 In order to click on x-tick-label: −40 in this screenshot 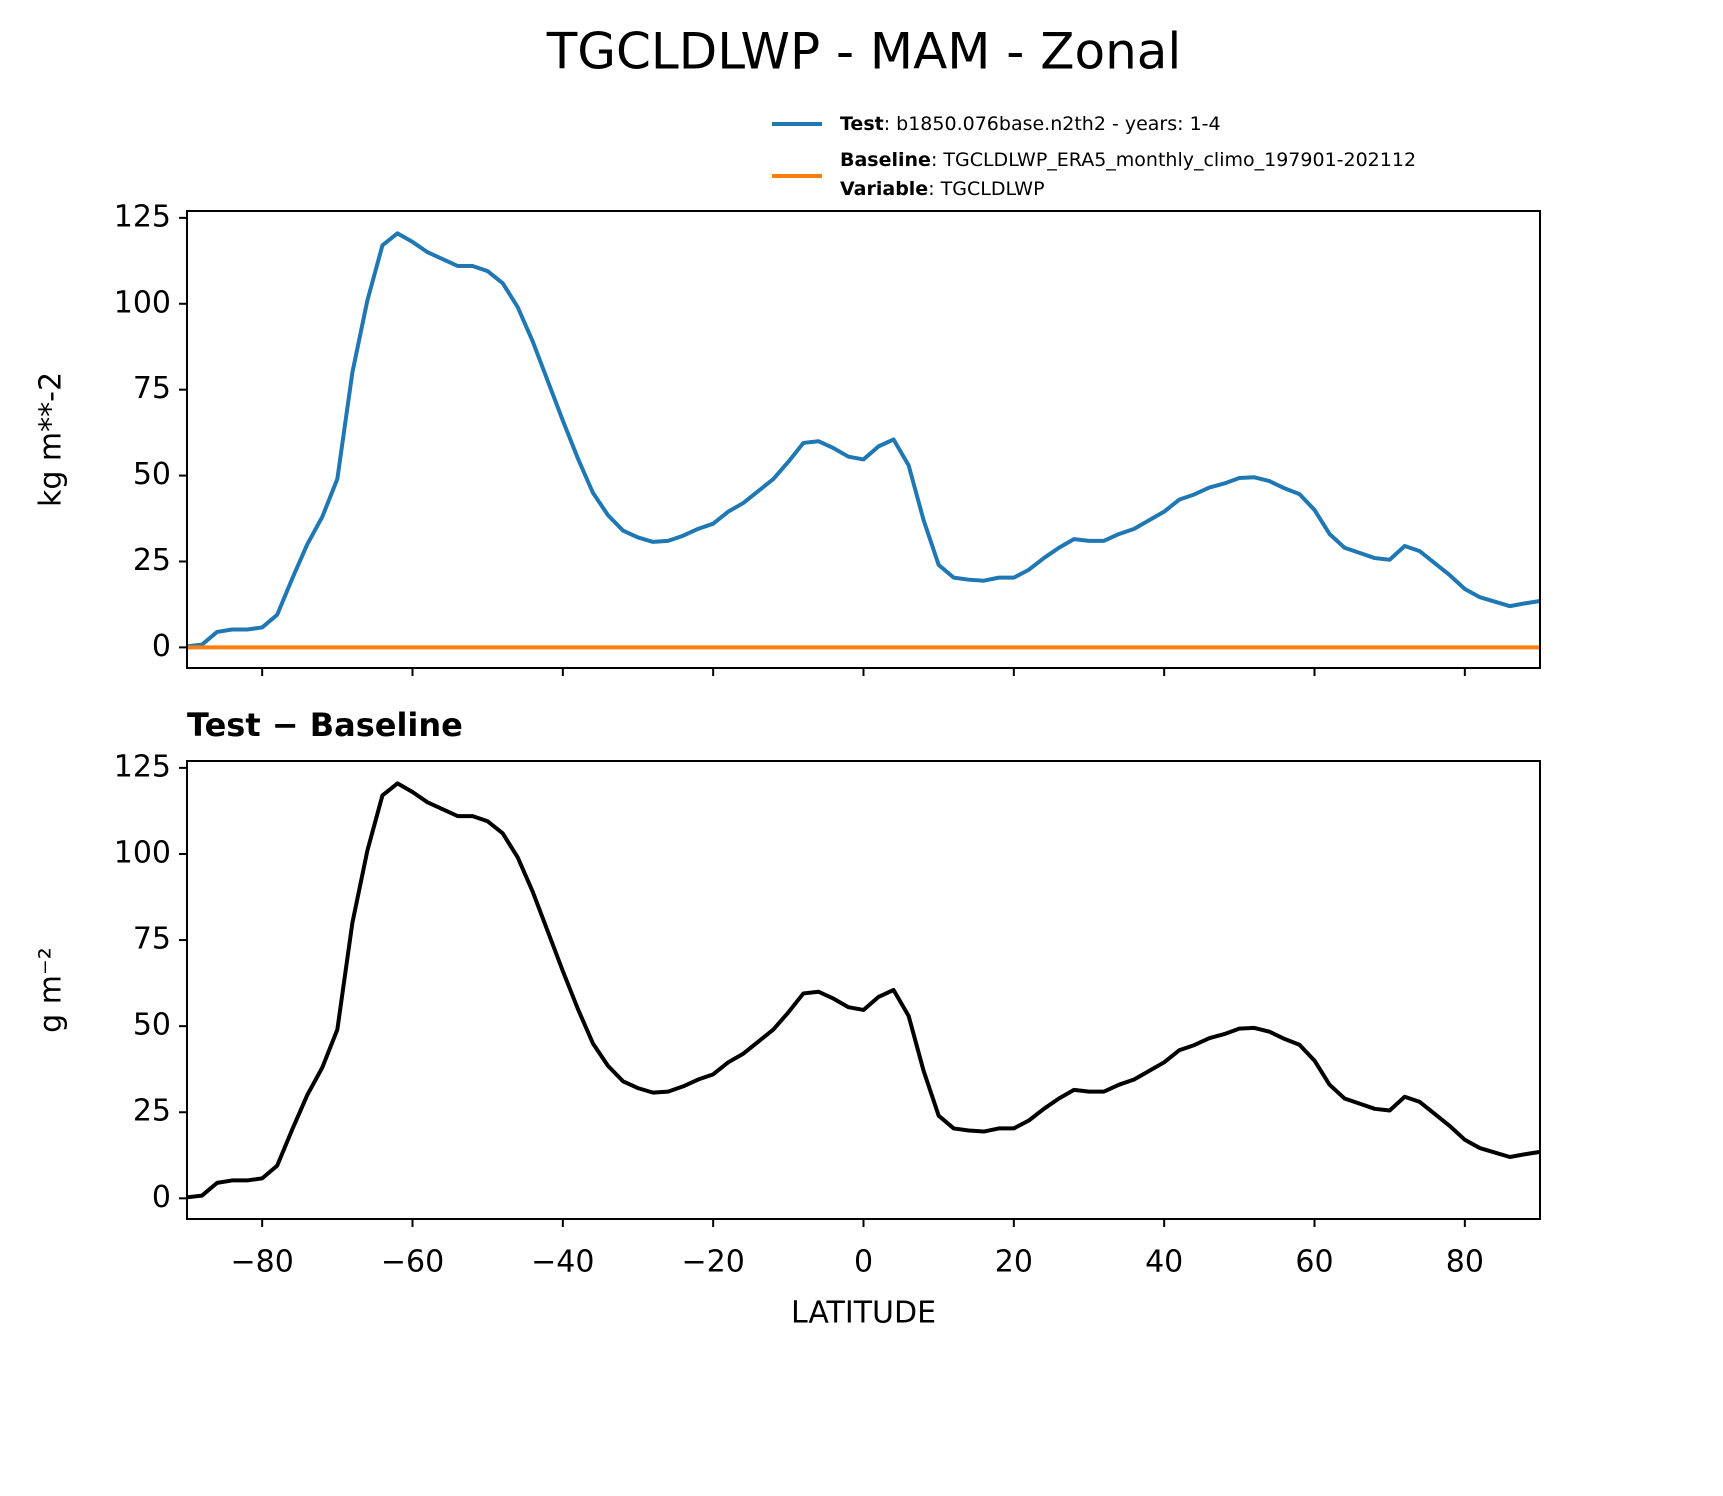, I will do `click(562, 1262)`.